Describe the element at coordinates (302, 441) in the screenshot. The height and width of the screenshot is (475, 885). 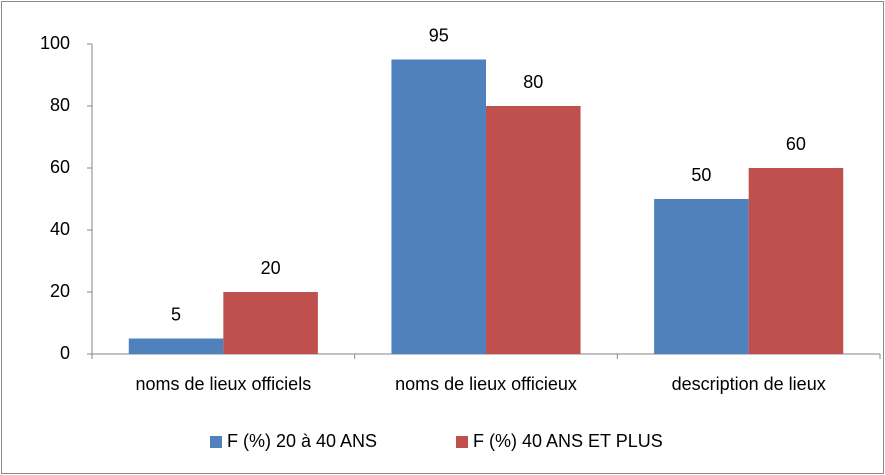
I see `legend-label: F (%) 20 à 40 ANS` at that location.